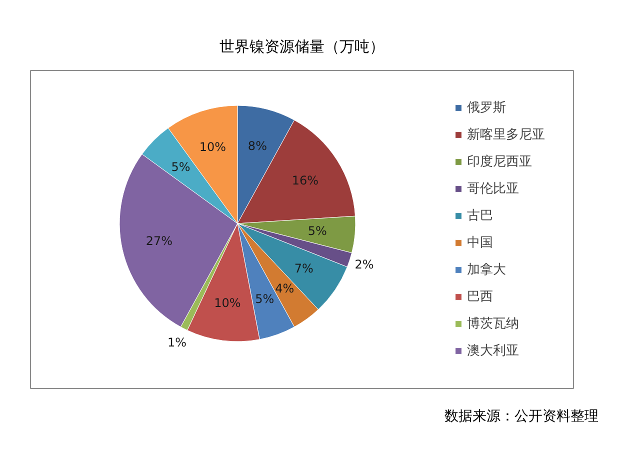 The image size is (624, 459). What do you see at coordinates (521, 416) in the screenshot?
I see `source-note: 数据来源：公开资料整理` at bounding box center [521, 416].